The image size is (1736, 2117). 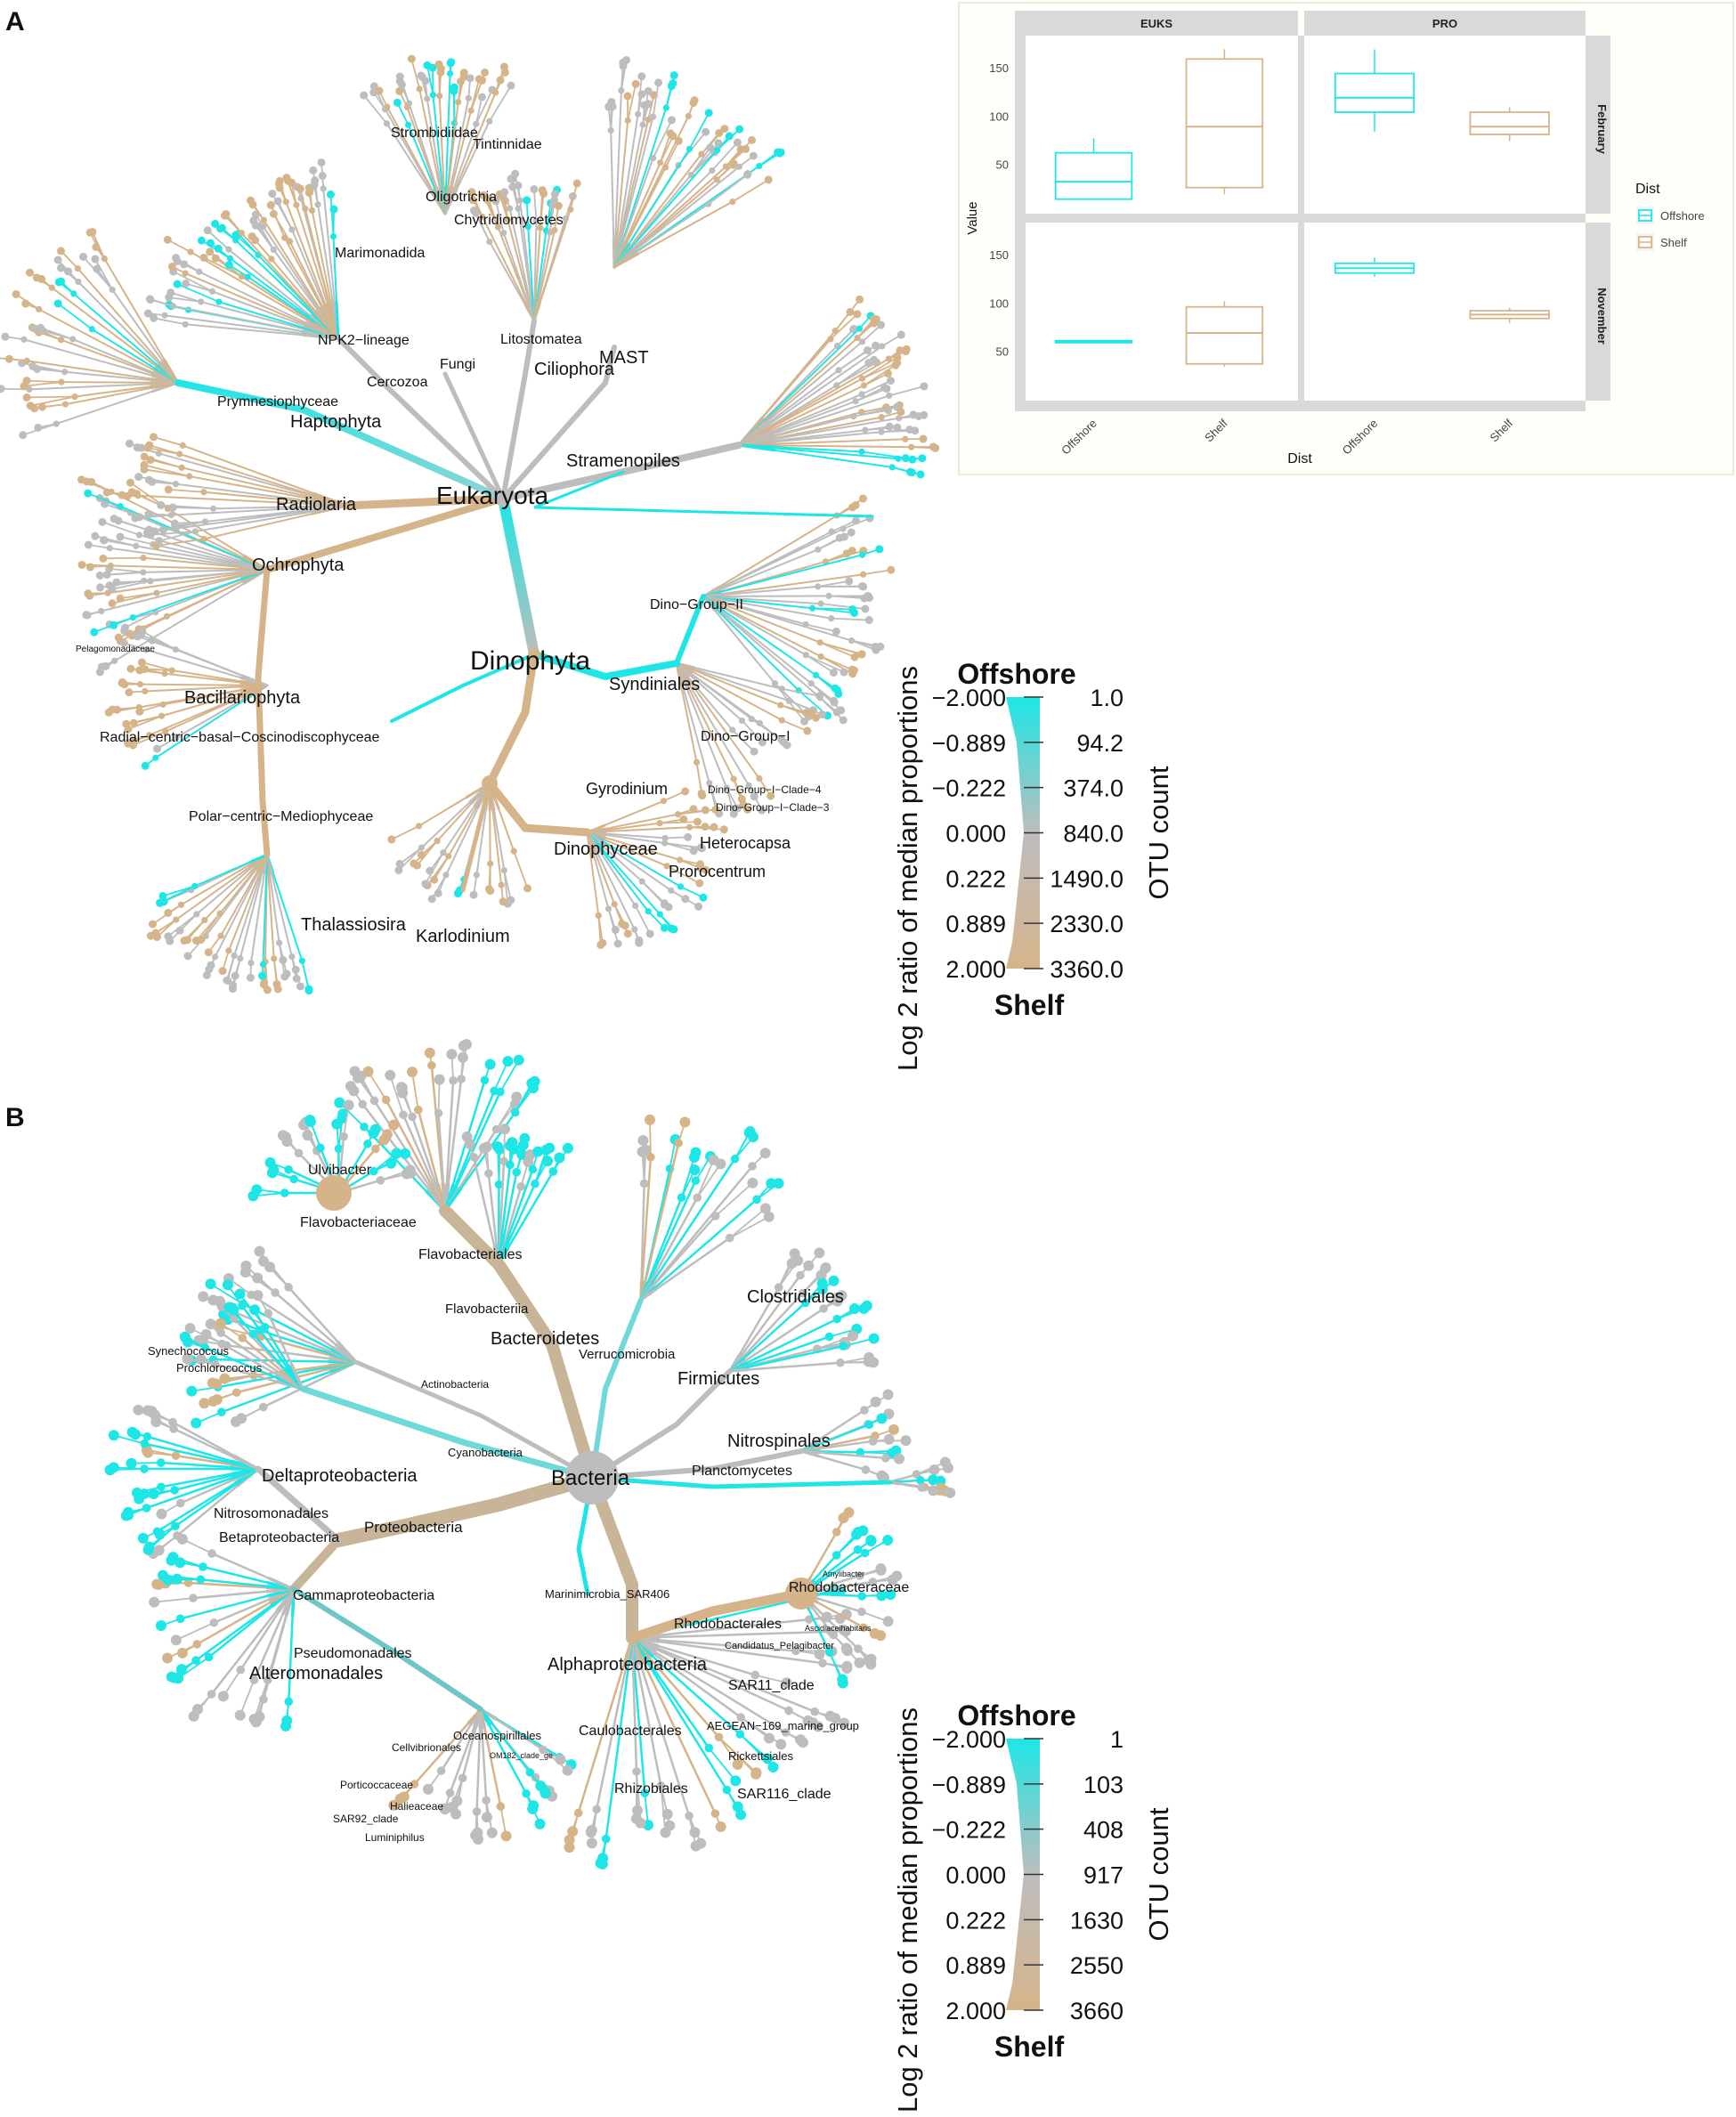 What do you see at coordinates (1107, 698) in the screenshot?
I see `legend-count-tick: 1.0` at bounding box center [1107, 698].